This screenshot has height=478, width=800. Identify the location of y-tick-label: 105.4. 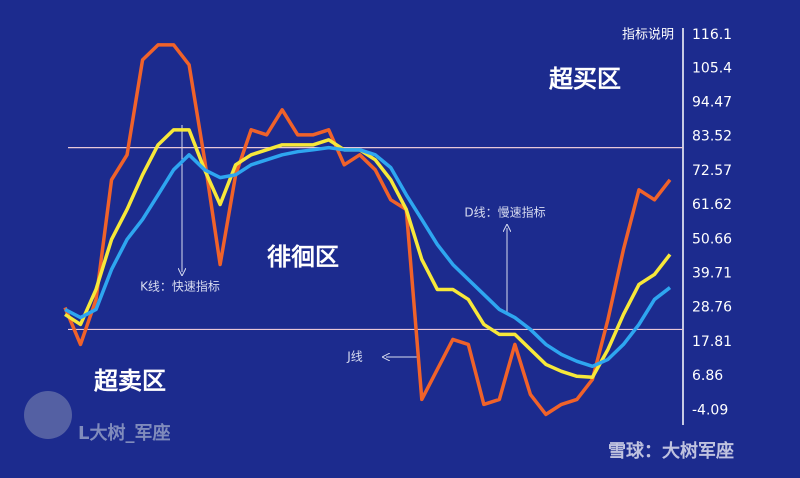
(712, 68).